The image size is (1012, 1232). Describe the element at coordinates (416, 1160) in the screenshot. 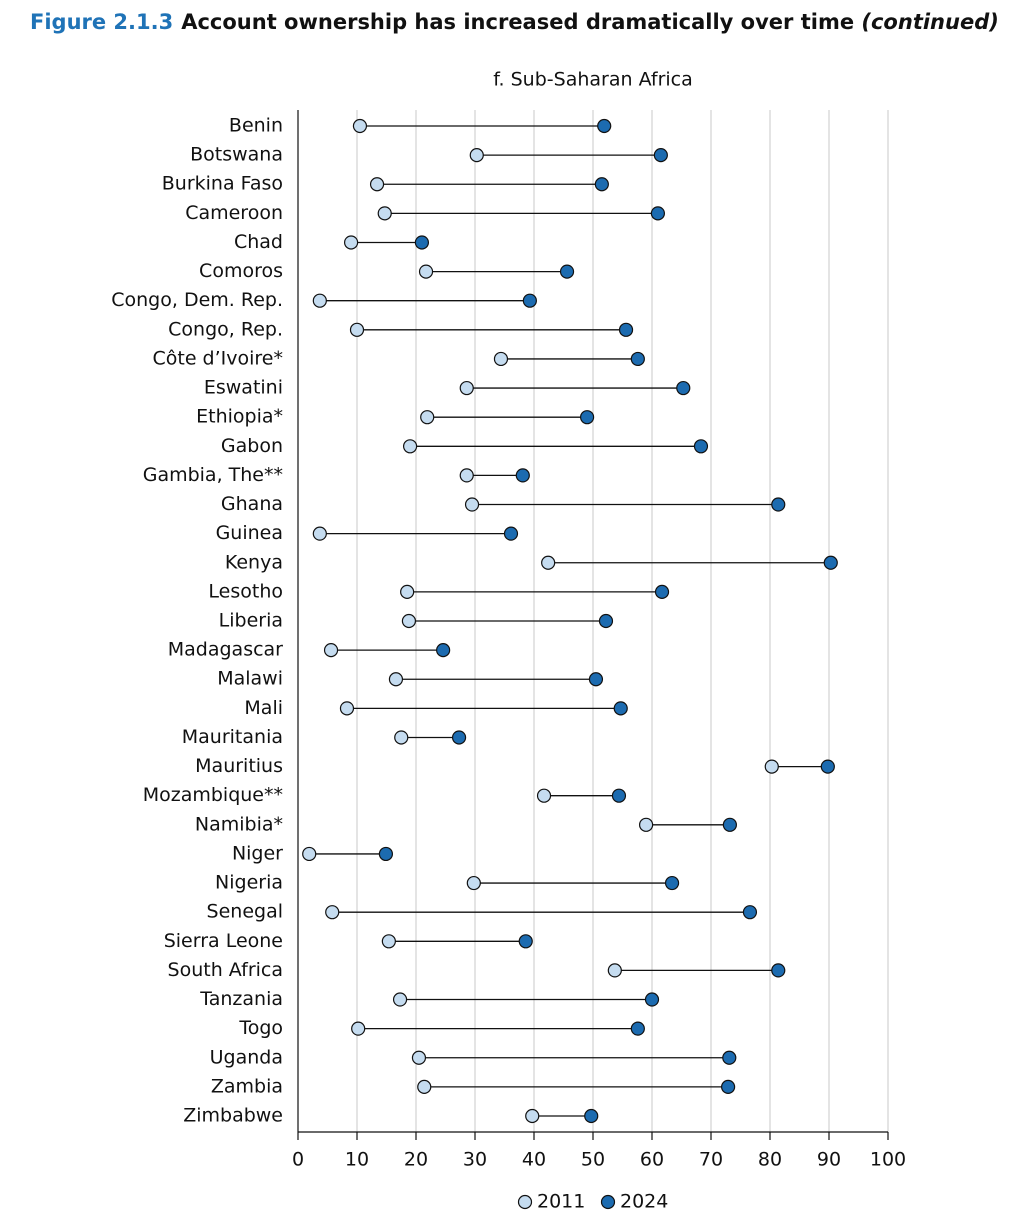

I see `x-tick-label: 20` at that location.